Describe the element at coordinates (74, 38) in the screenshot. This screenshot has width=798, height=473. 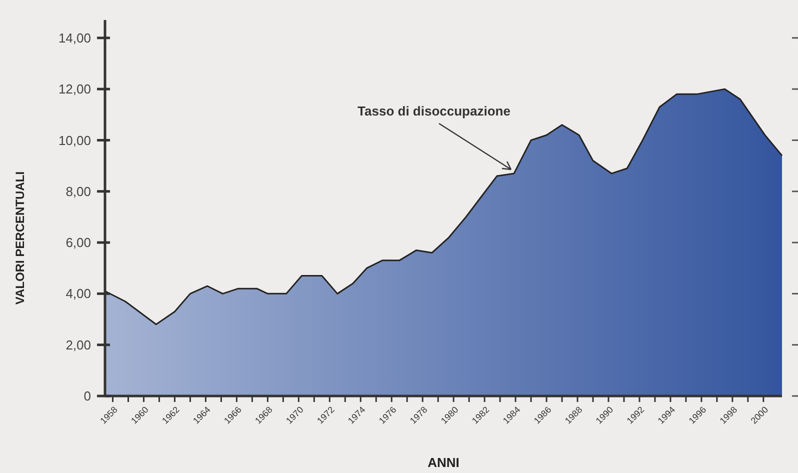
I see `y-tick-label: 14,00` at that location.